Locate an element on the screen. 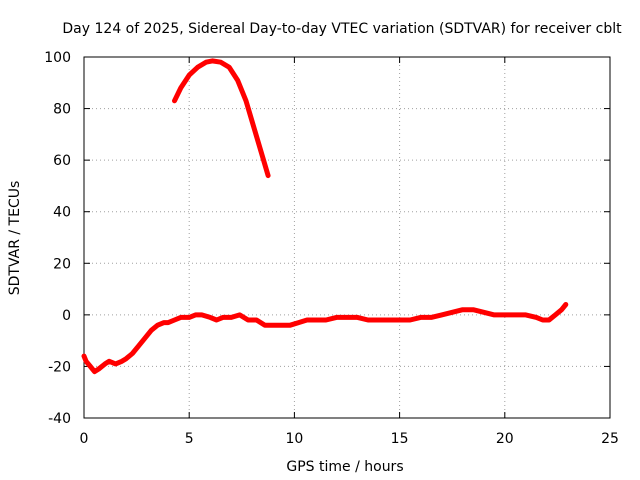 Image resolution: width=640 pixels, height=480 pixels. x-axis-label: GPS time / hours is located at coordinates (344, 467).